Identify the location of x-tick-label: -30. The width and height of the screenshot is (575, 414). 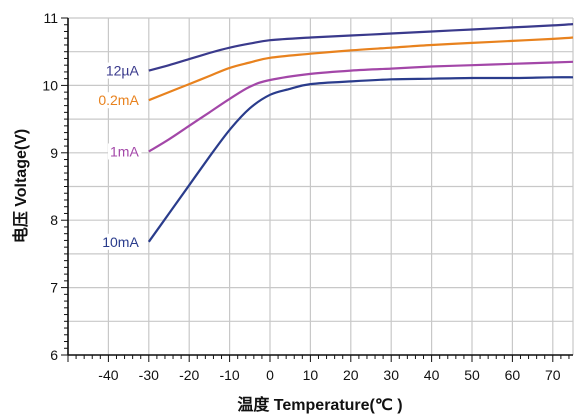
(149, 375).